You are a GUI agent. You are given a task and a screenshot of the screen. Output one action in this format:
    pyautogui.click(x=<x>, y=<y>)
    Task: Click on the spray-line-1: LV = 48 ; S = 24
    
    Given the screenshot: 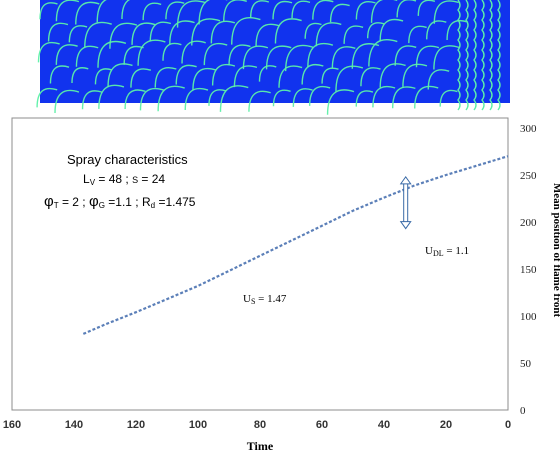 What is the action you would take?
    pyautogui.click(x=124, y=179)
    